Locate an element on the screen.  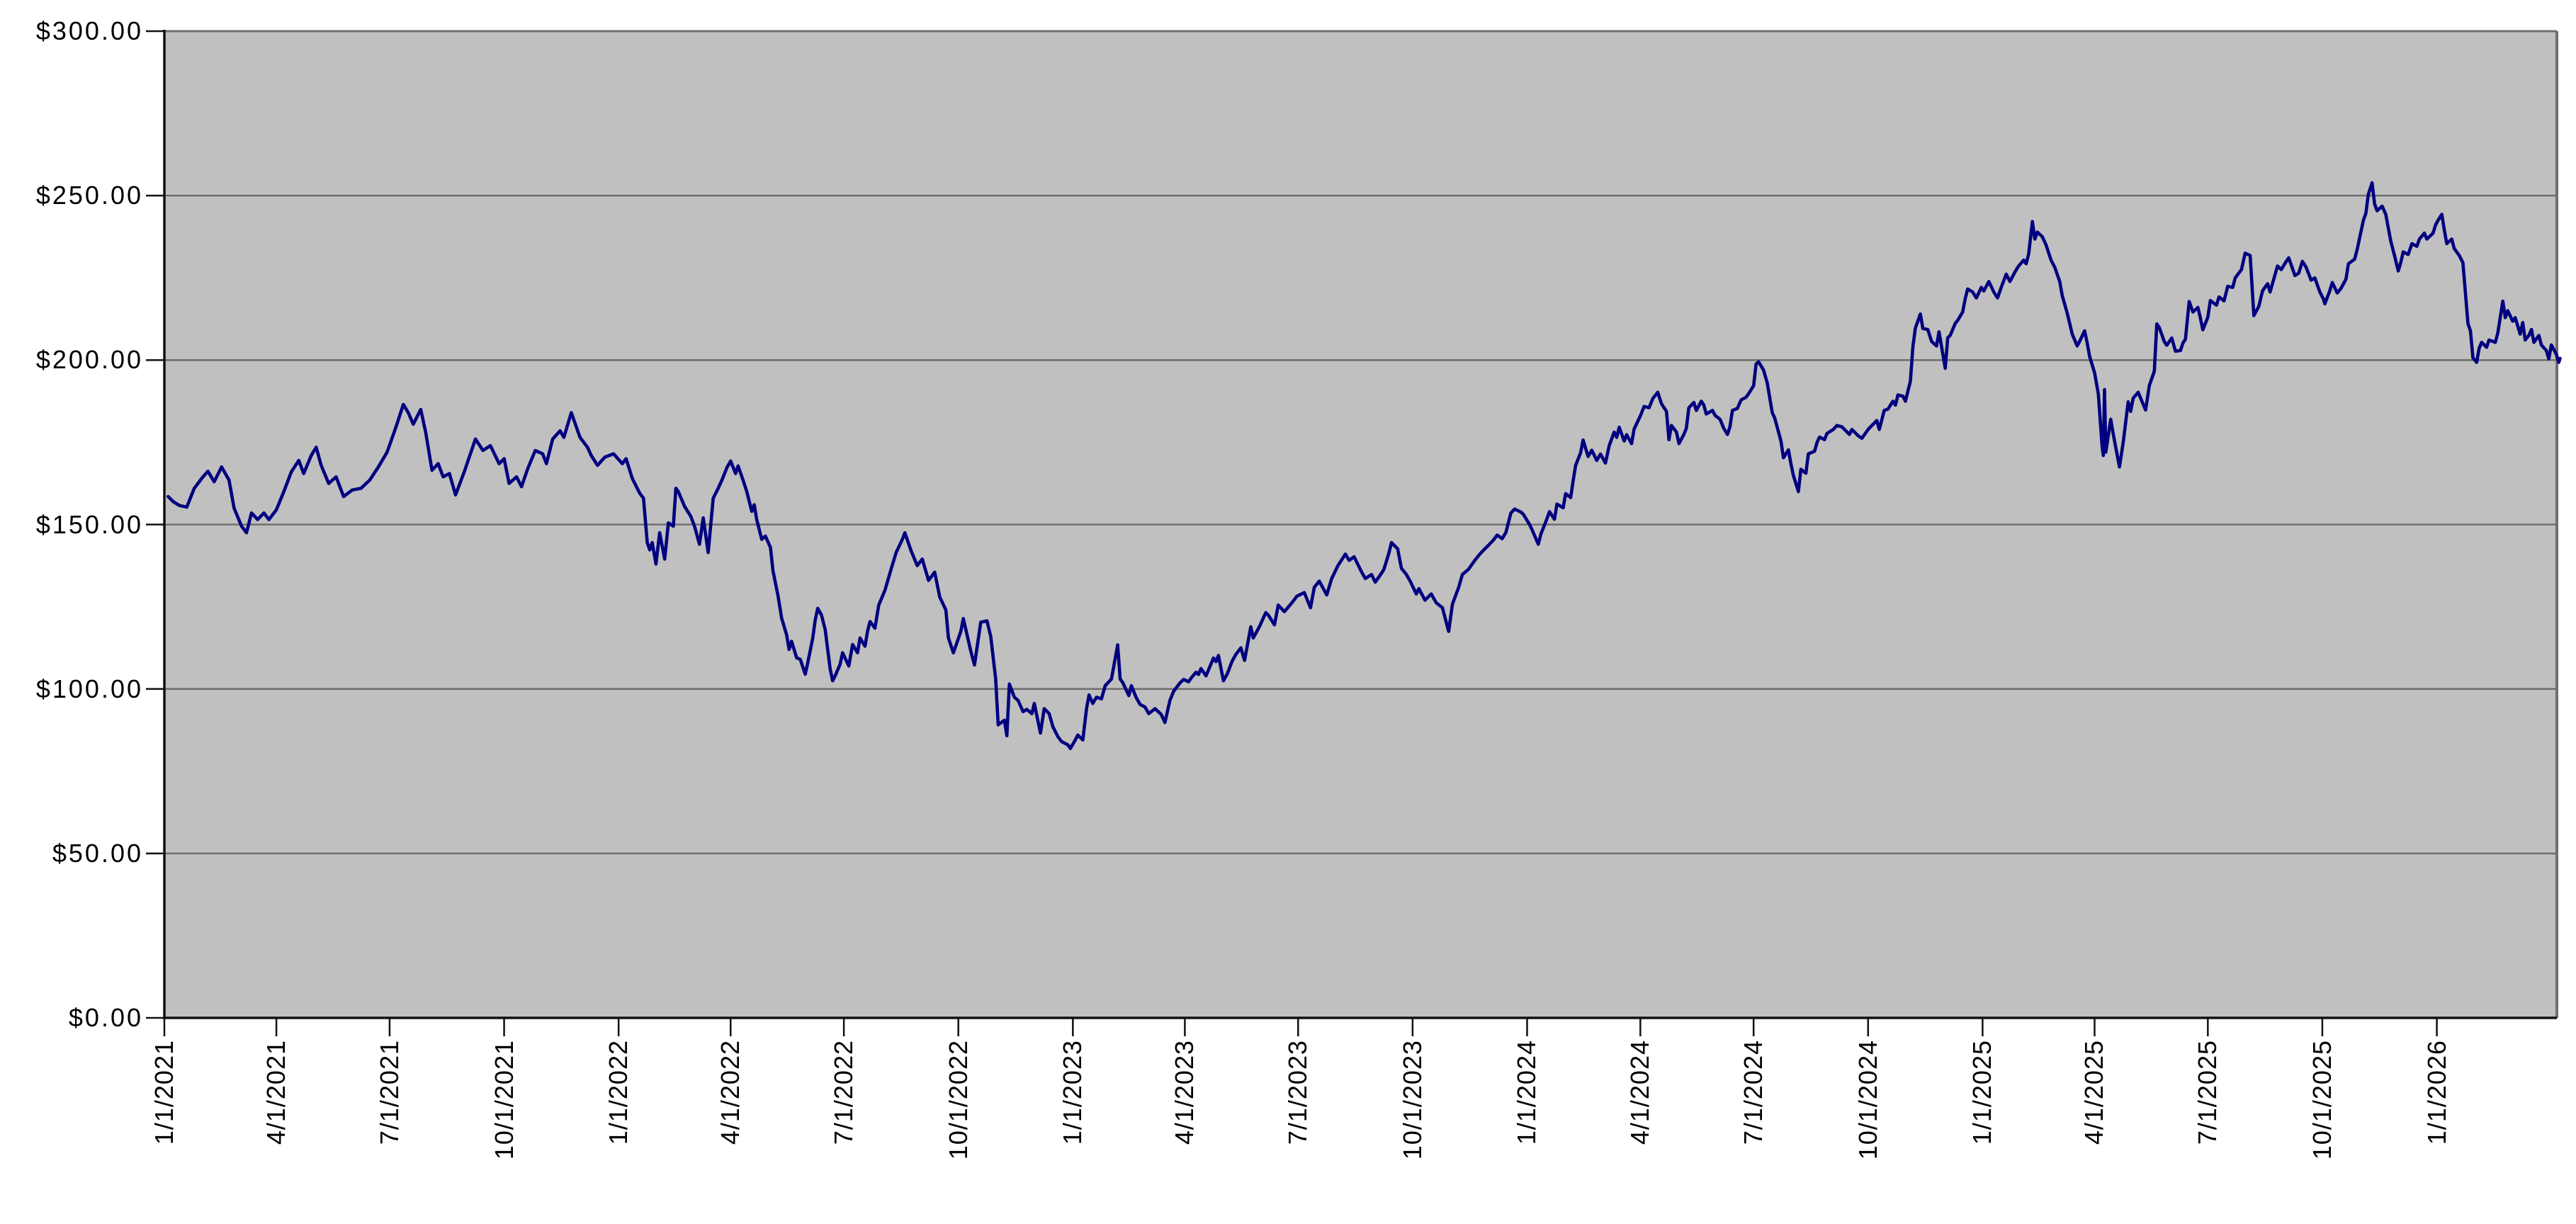
x-axis-label: 4/1/2024 is located at coordinates (1640, 1093).